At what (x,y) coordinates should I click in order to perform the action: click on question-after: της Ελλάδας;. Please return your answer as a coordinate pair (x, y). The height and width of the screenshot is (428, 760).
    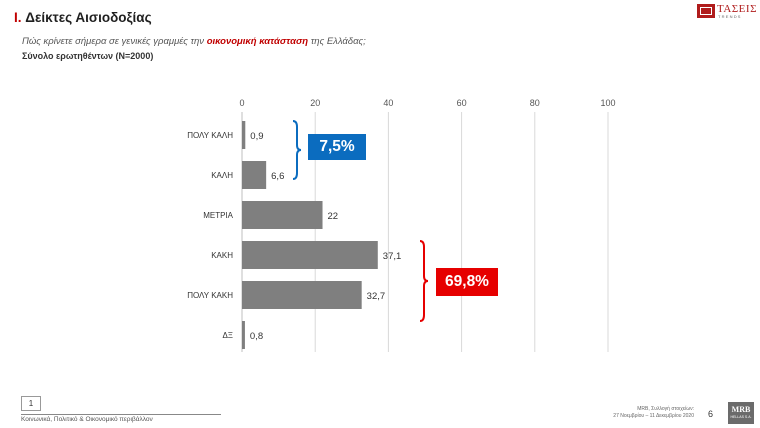
    Looking at the image, I should click on (337, 41).